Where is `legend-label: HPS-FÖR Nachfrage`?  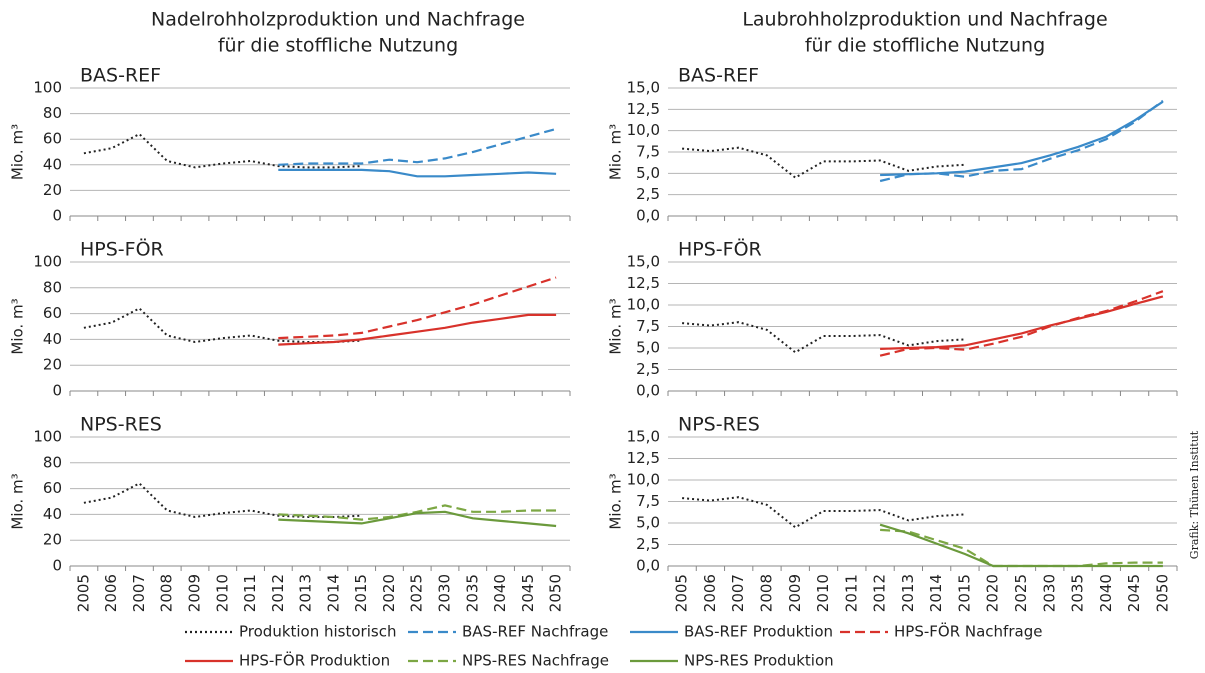 legend-label: HPS-FÖR Nachfrage is located at coordinates (968, 631).